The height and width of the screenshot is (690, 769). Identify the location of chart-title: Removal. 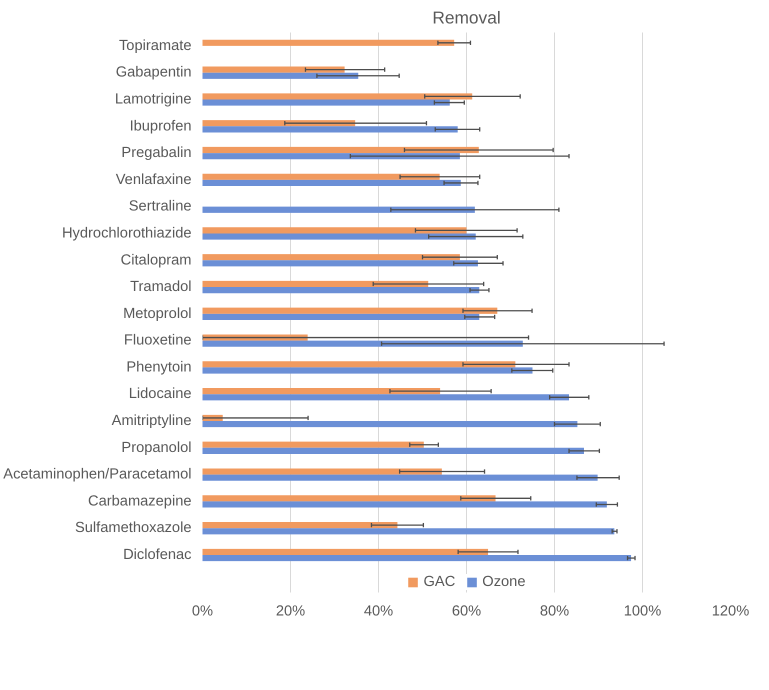
(466, 18).